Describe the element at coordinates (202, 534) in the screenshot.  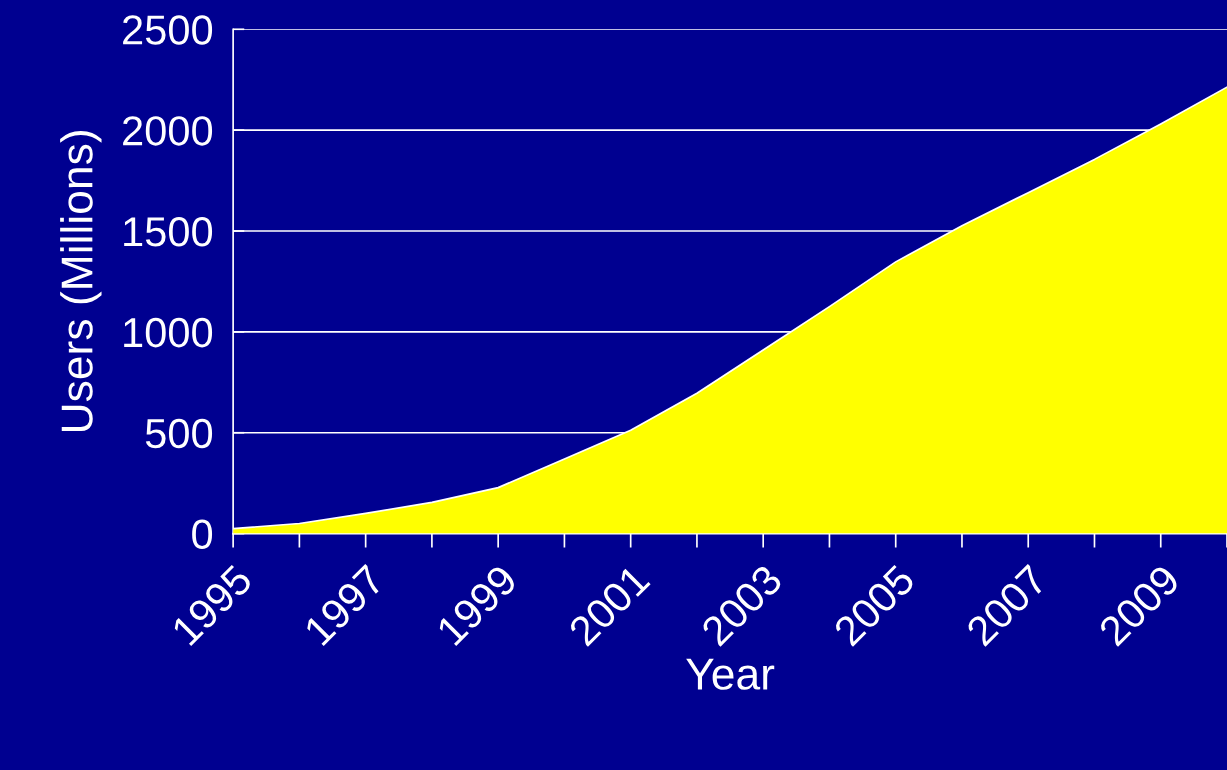
I see `y-tick-label: 0` at that location.